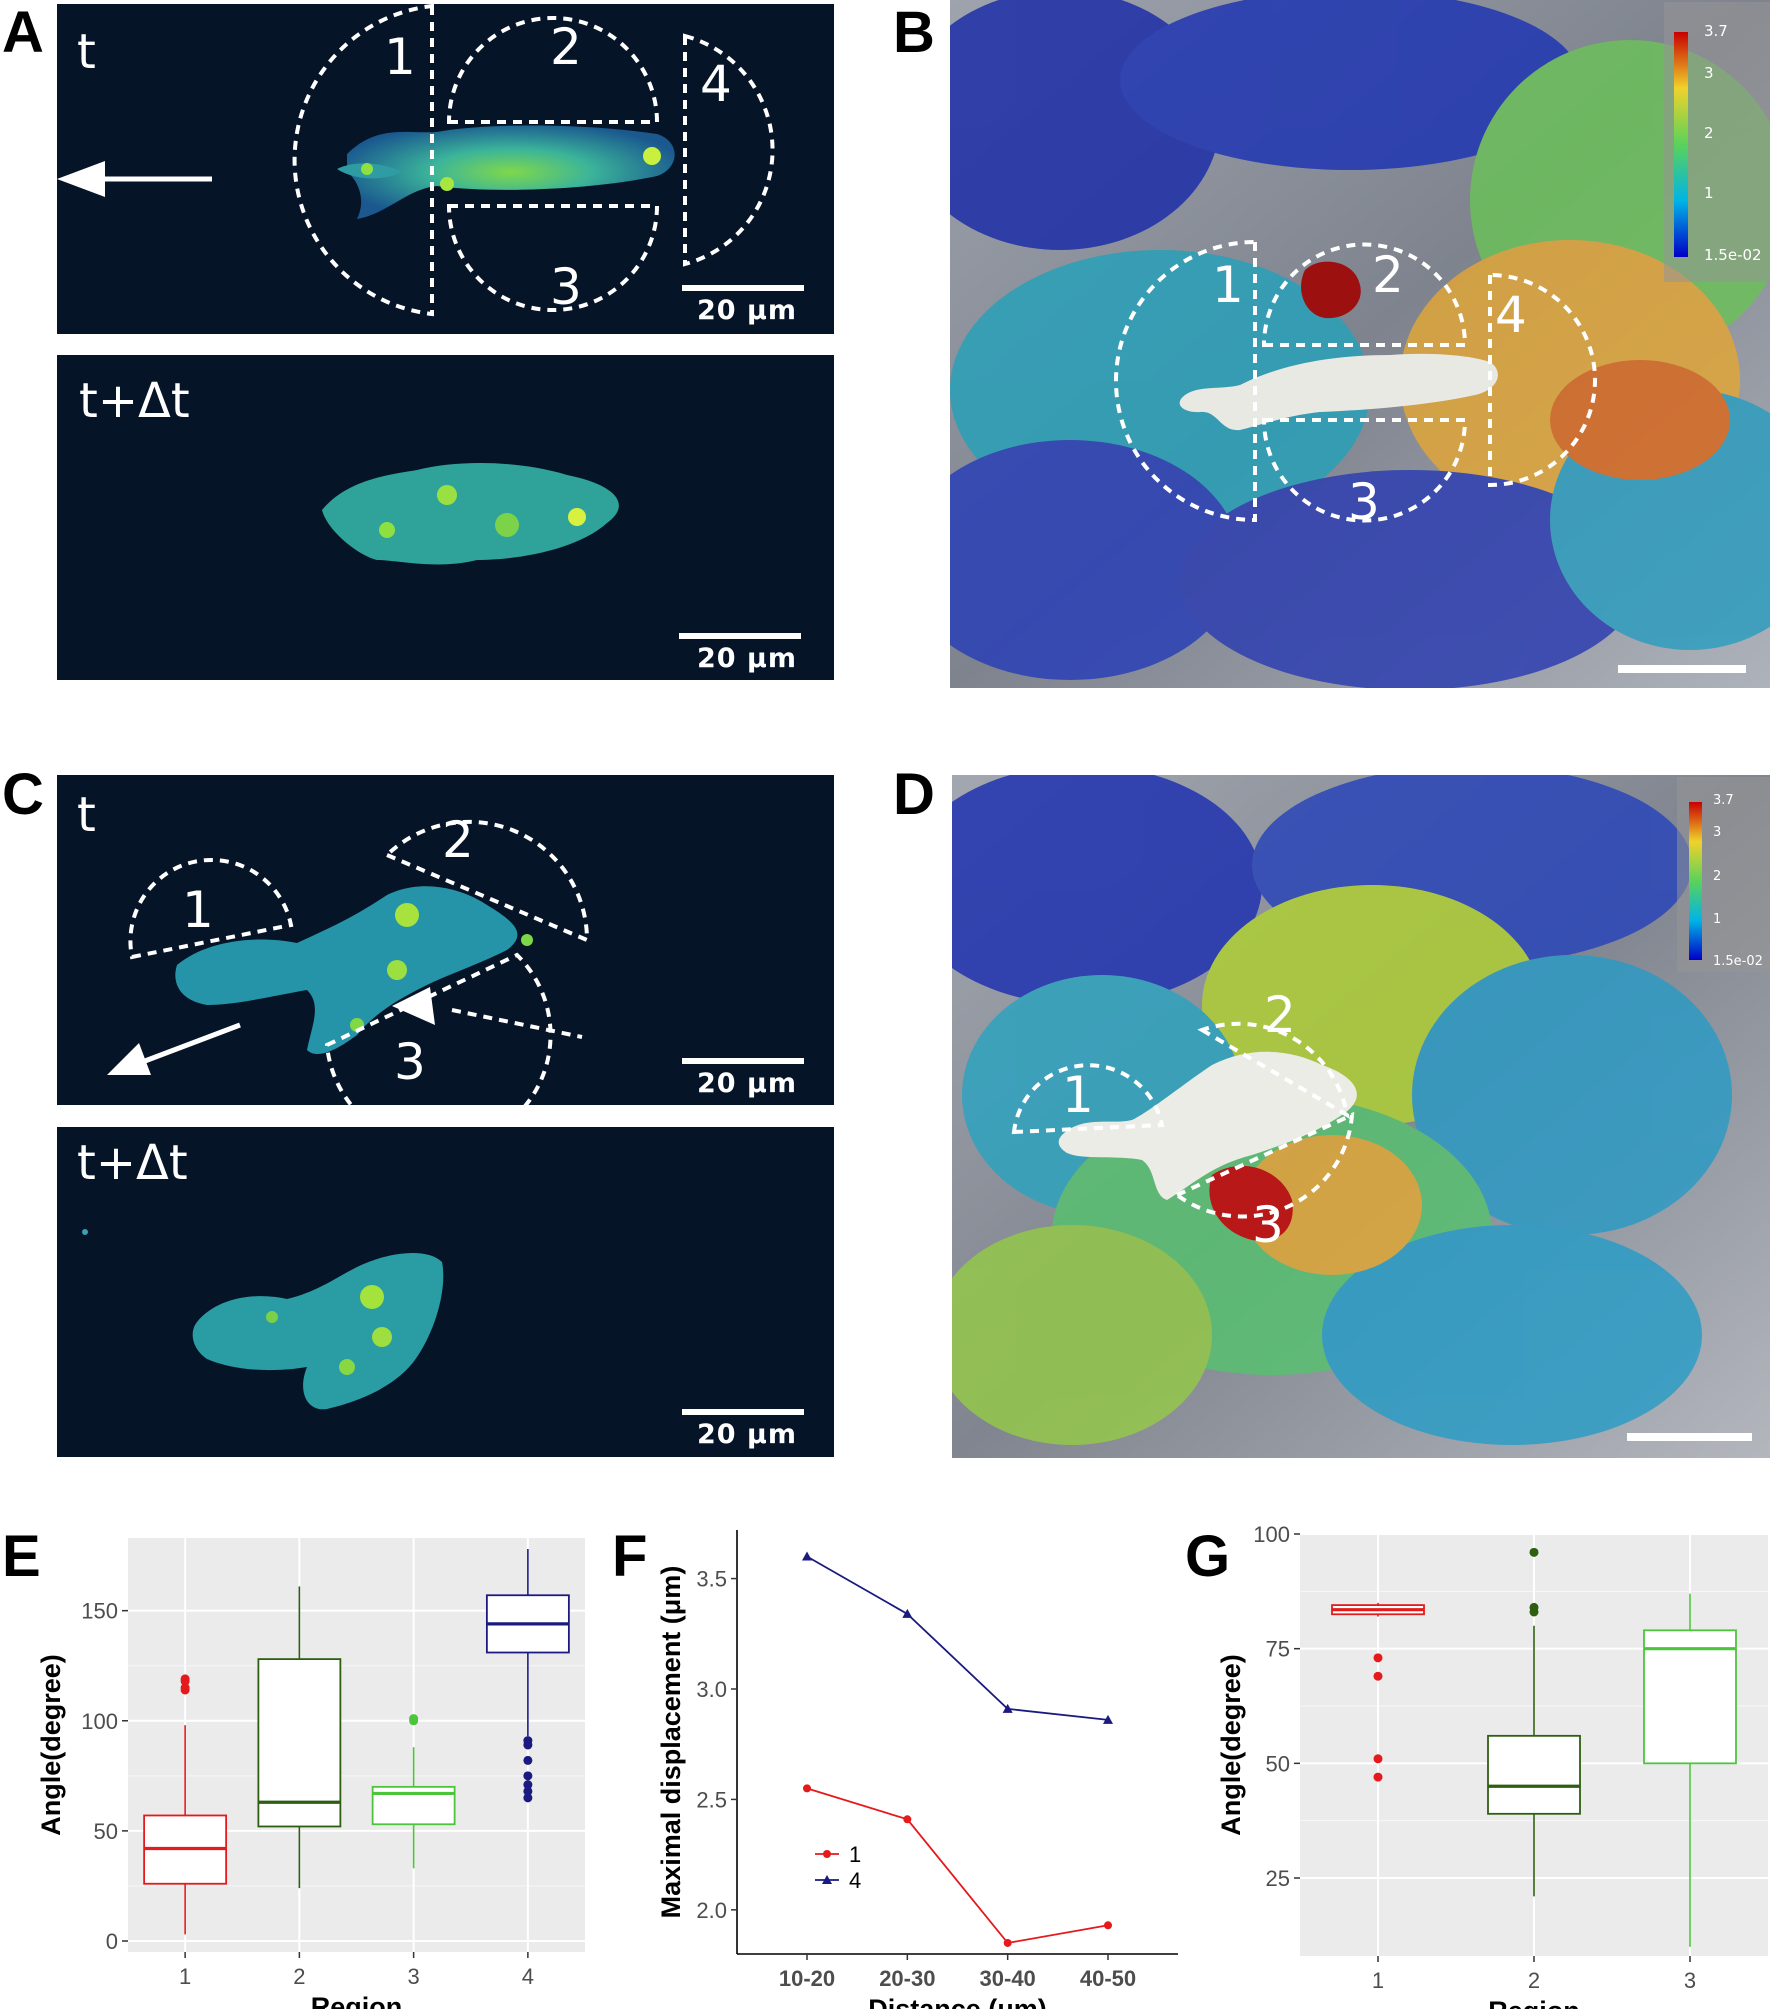 This screenshot has height=2009, width=1770. What do you see at coordinates (914, 794) in the screenshot?
I see `panel-letter-d: D` at bounding box center [914, 794].